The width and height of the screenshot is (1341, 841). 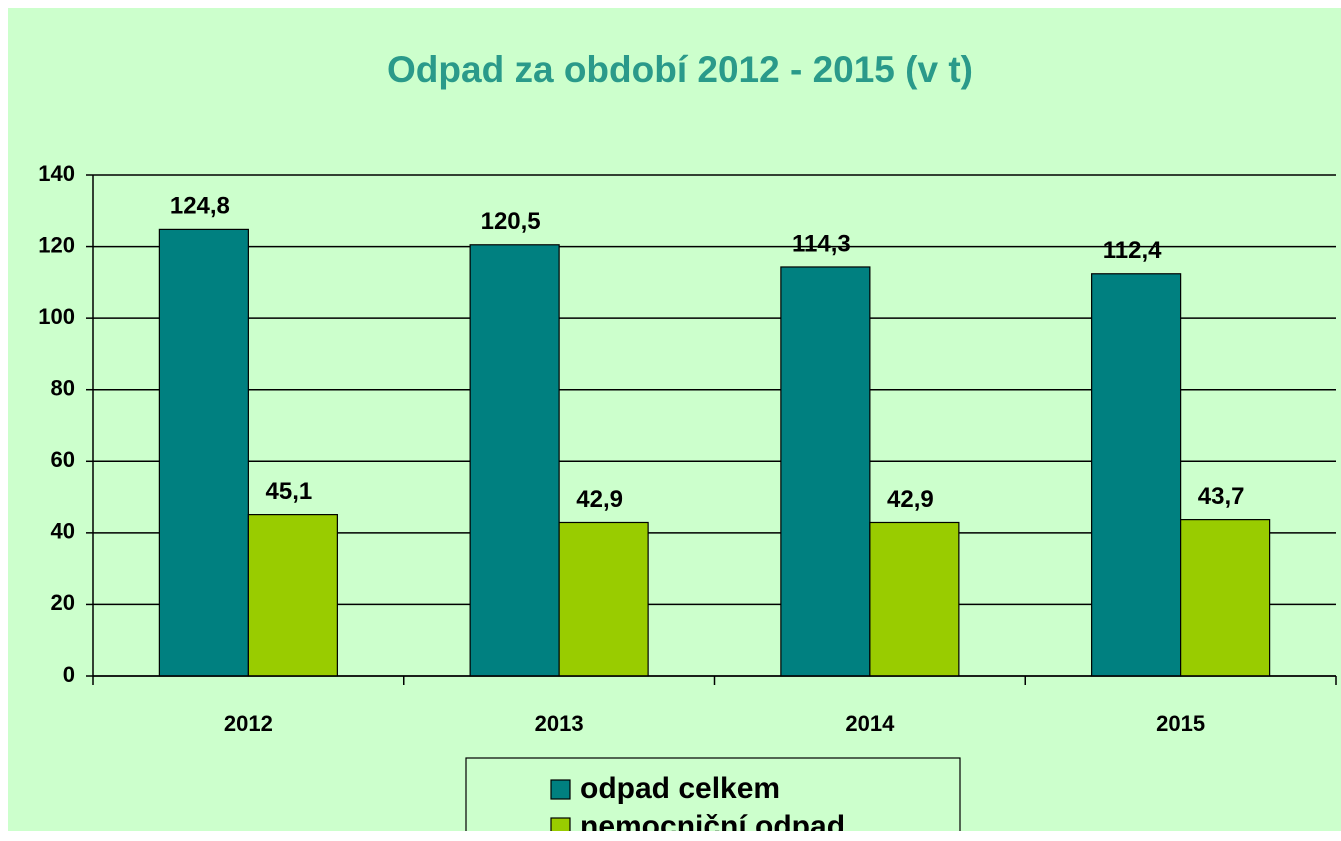 I want to click on page-margin, so click(x=670, y=836).